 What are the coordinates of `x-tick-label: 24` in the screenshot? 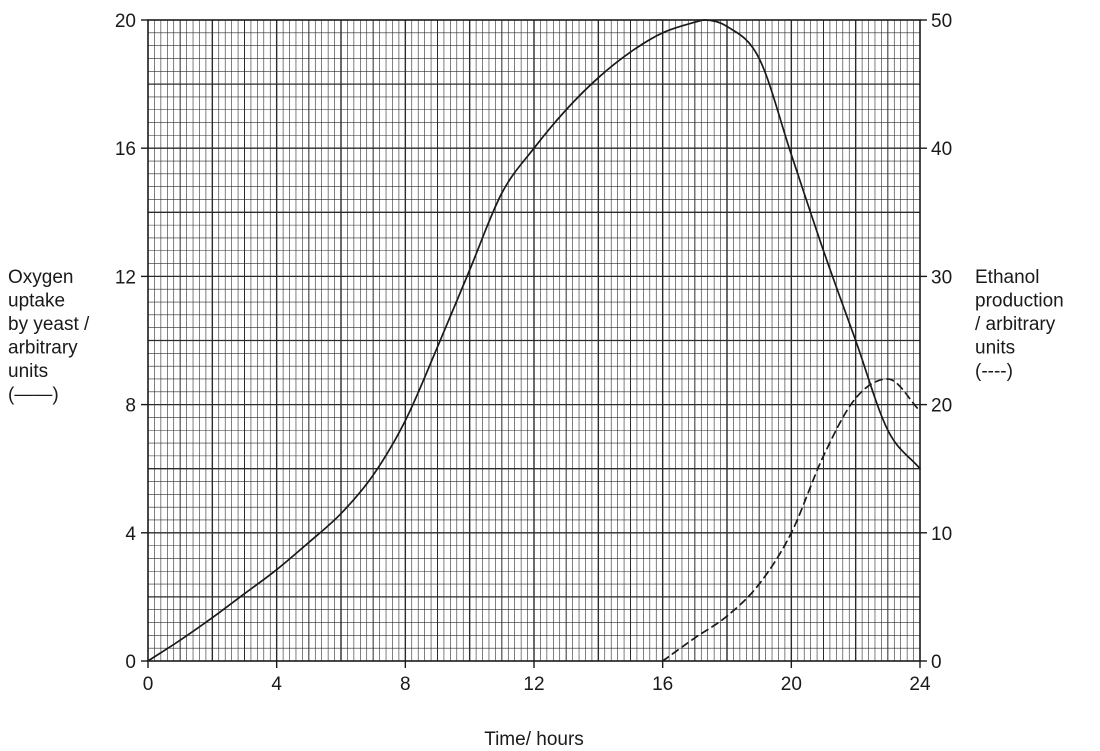 It's located at (920, 684).